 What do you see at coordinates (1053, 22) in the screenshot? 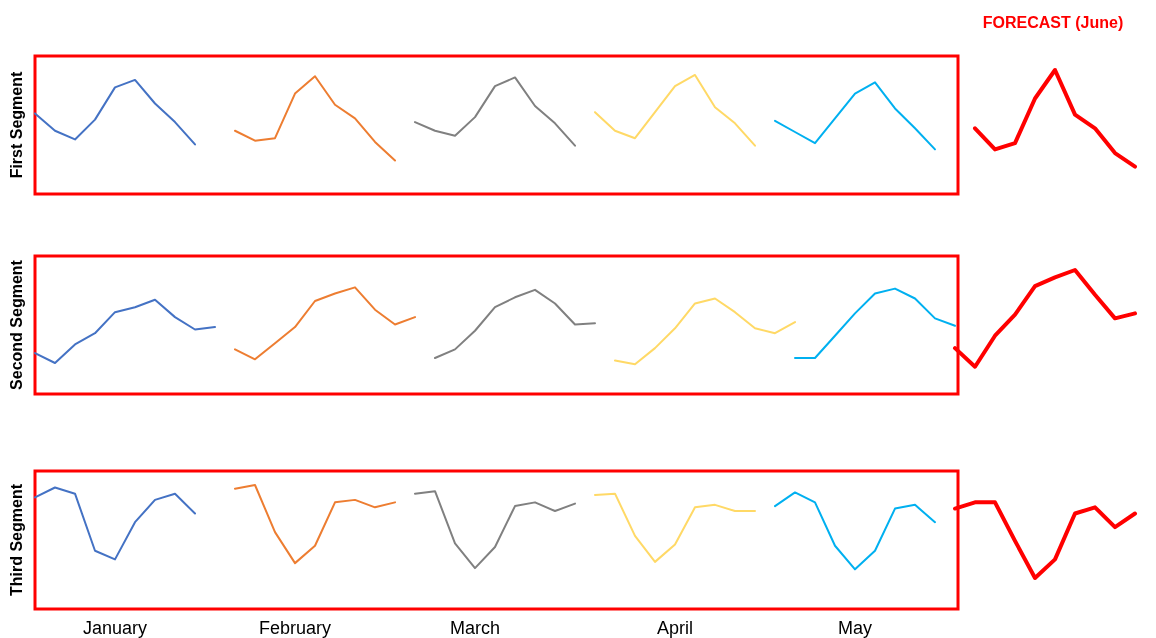
I see `text: FORECAST (June)` at bounding box center [1053, 22].